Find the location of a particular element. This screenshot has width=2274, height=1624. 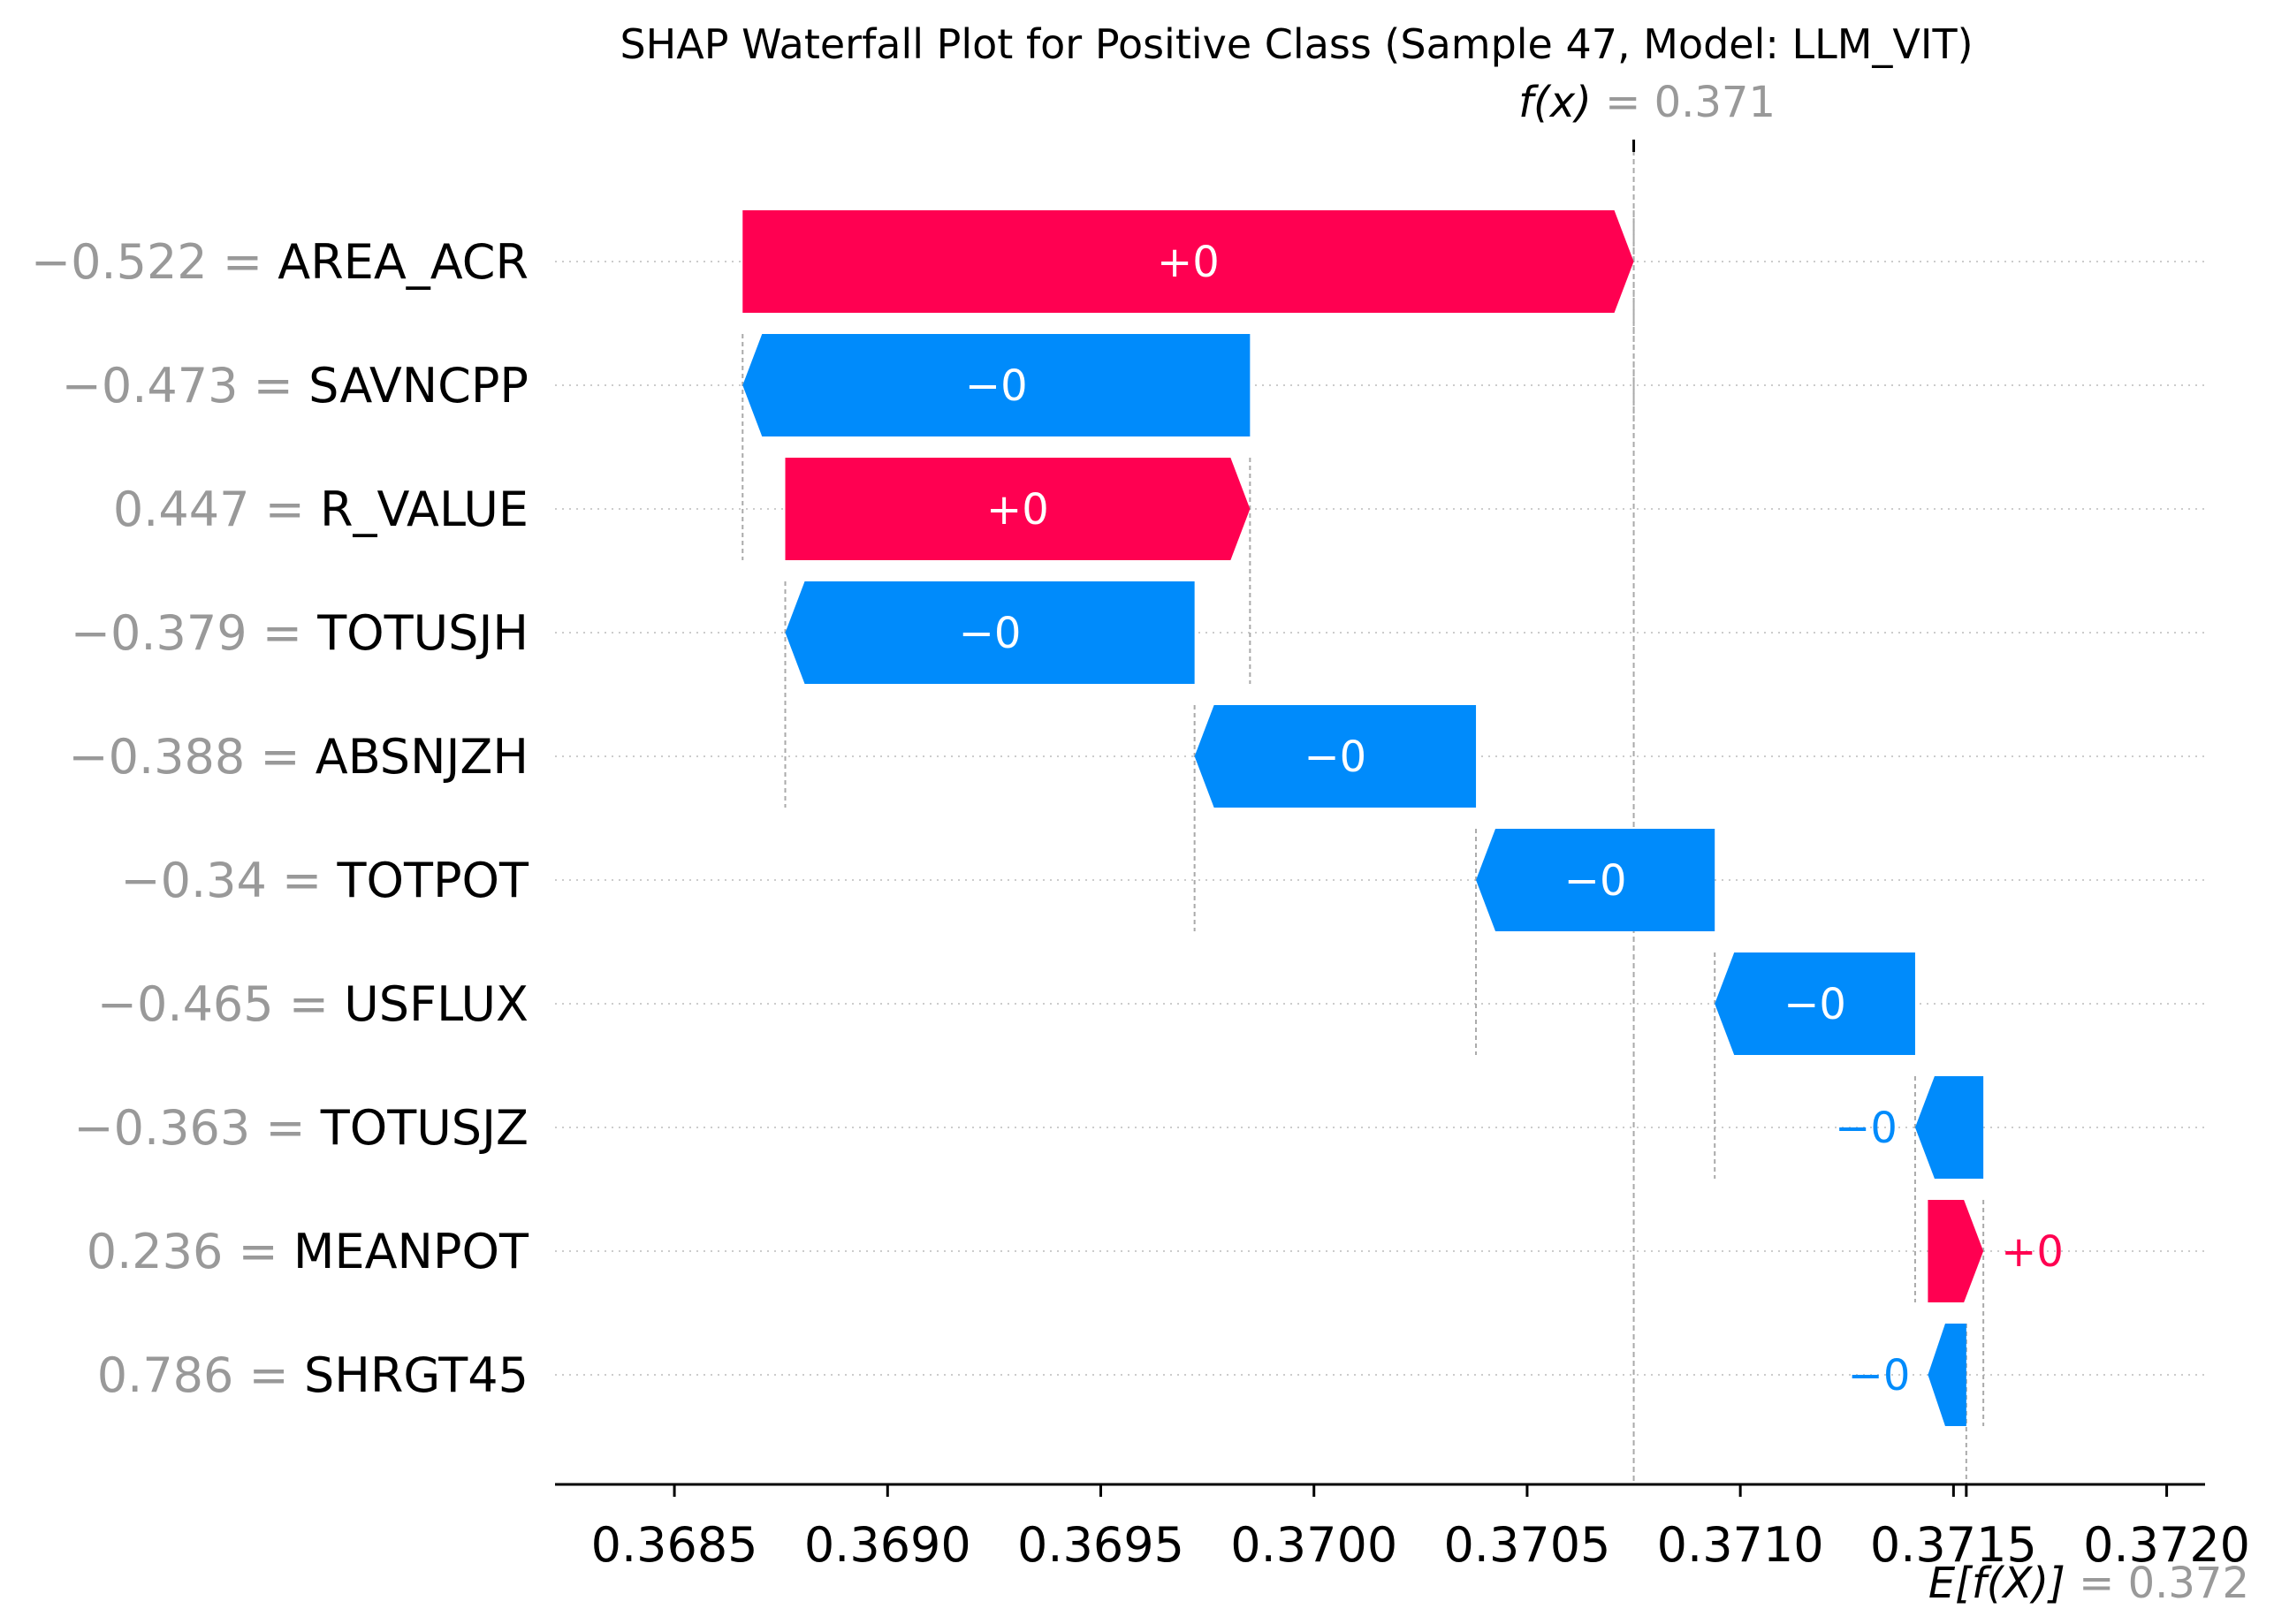

bar-area-acr is located at coordinates (1188, 261).